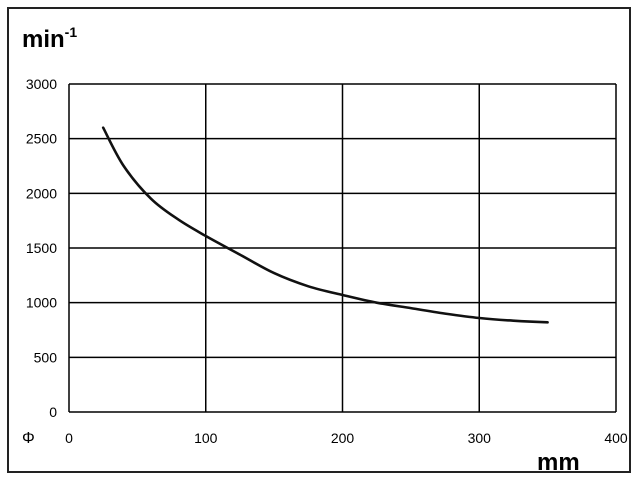  What do you see at coordinates (558, 462) in the screenshot?
I see `x-axis-label: mm` at bounding box center [558, 462].